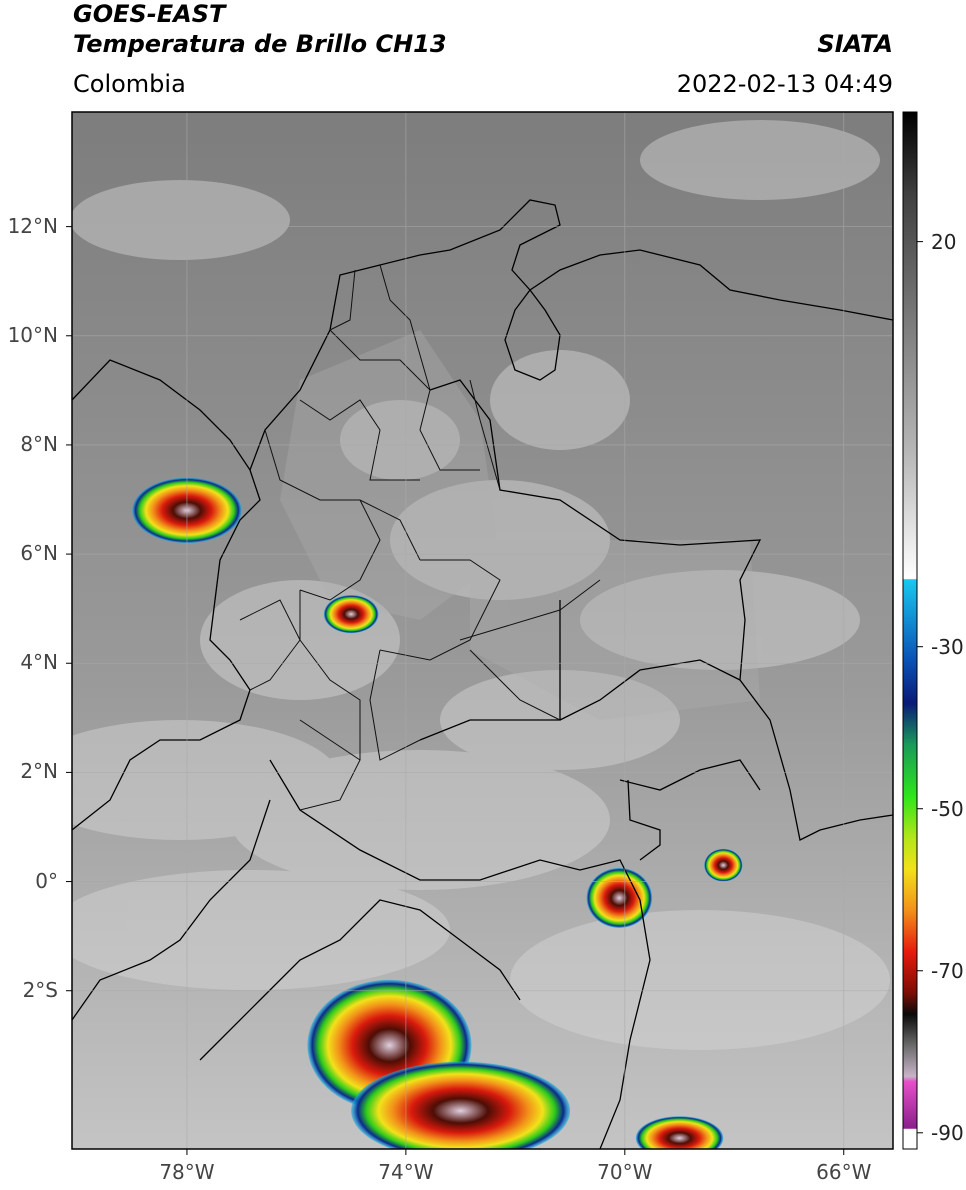 The image size is (966, 1190). I want to click on lon-label: 70°W, so click(625, 1172).